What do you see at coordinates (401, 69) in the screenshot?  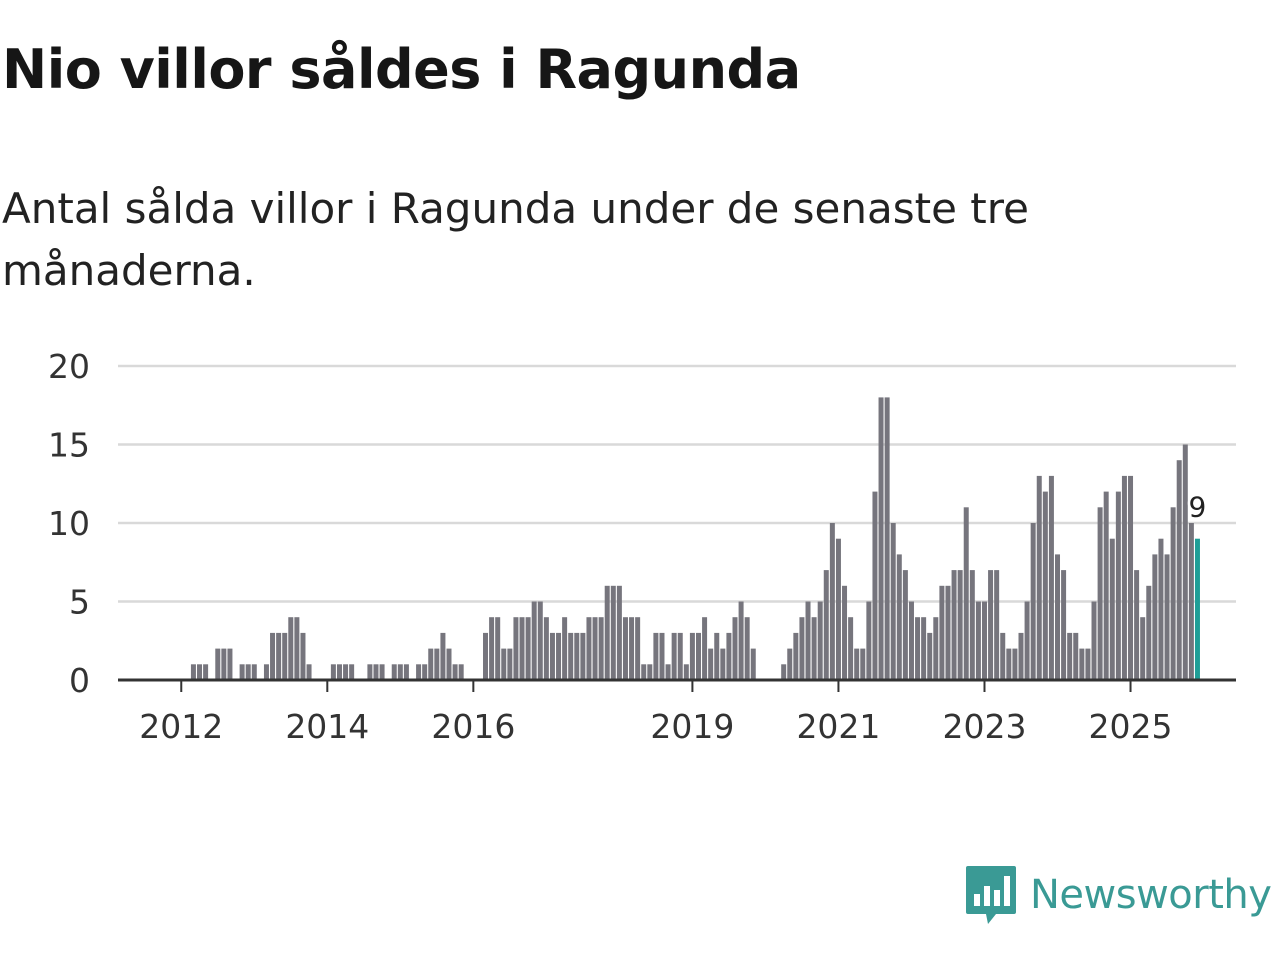 I see `chart-title: Nio villor såldes i Ragunda` at bounding box center [401, 69].